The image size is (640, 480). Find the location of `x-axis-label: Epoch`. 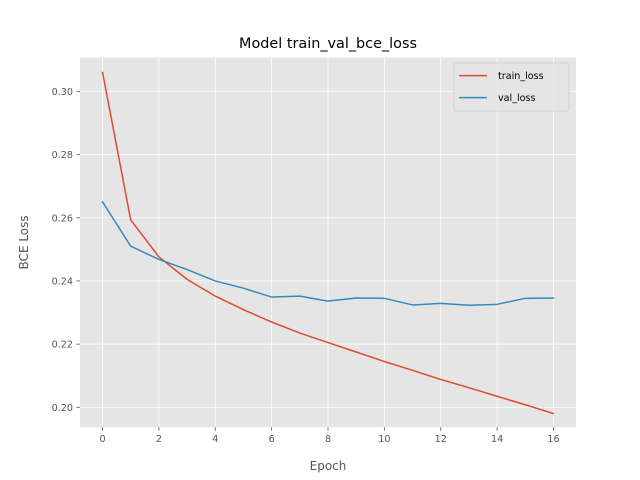

x-axis-label: Epoch is located at coordinates (328, 466).